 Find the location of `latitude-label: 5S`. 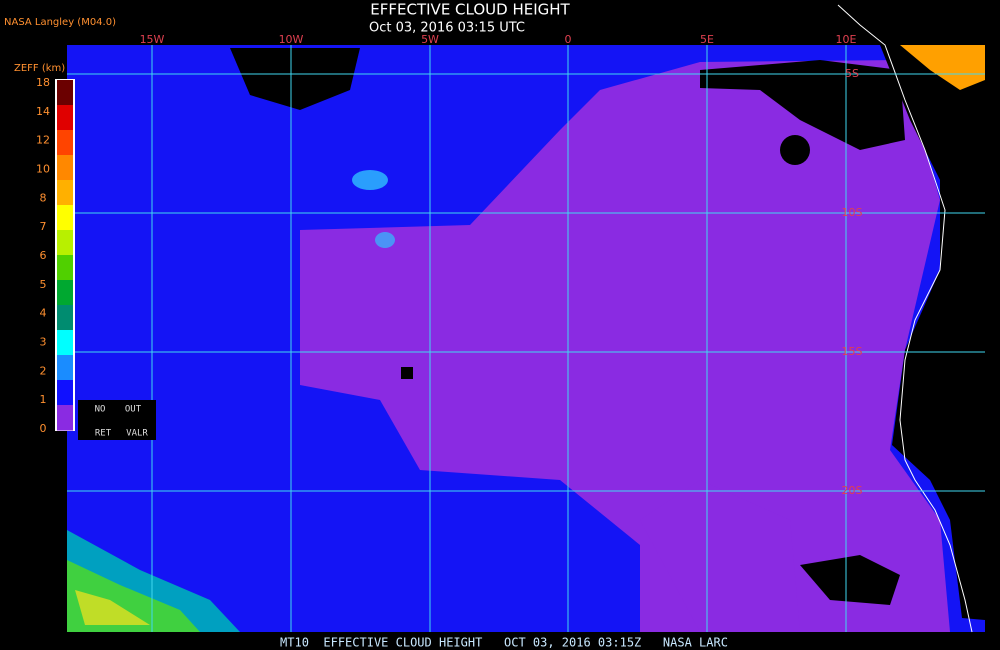

latitude-label: 5S is located at coordinates (852, 73).